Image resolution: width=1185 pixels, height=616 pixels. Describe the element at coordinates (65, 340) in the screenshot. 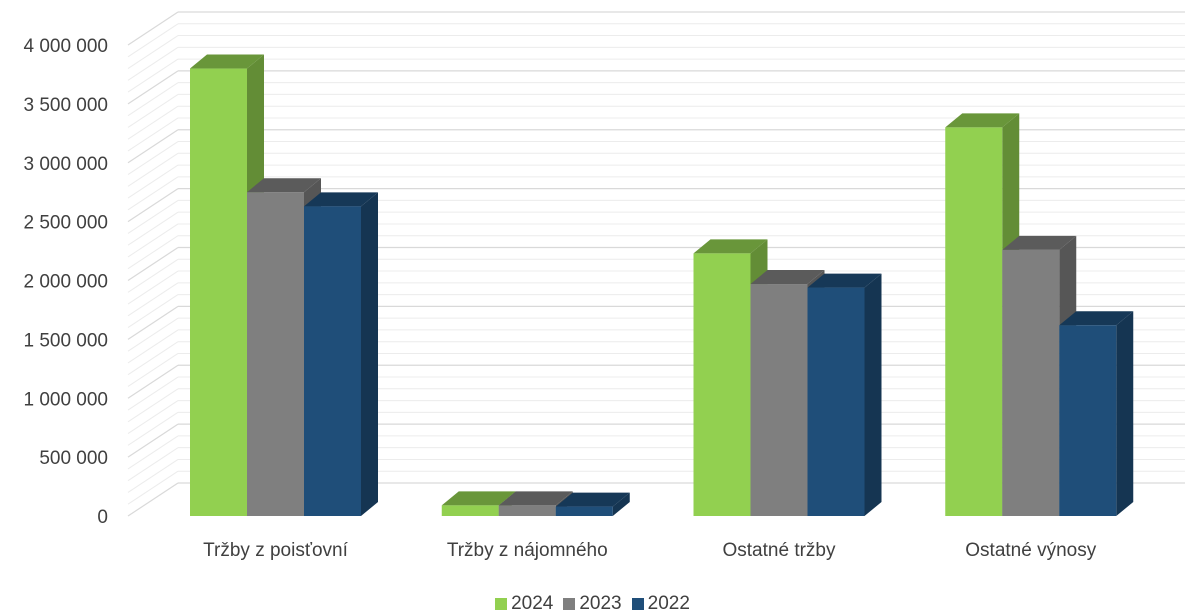

I see `y-tick-label: 1 500 000` at that location.